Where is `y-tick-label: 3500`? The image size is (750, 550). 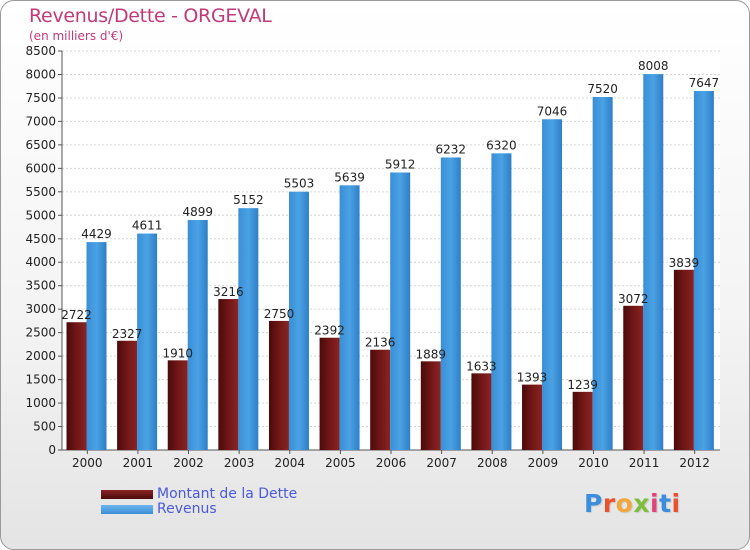
y-tick-label: 3500 is located at coordinates (40, 286).